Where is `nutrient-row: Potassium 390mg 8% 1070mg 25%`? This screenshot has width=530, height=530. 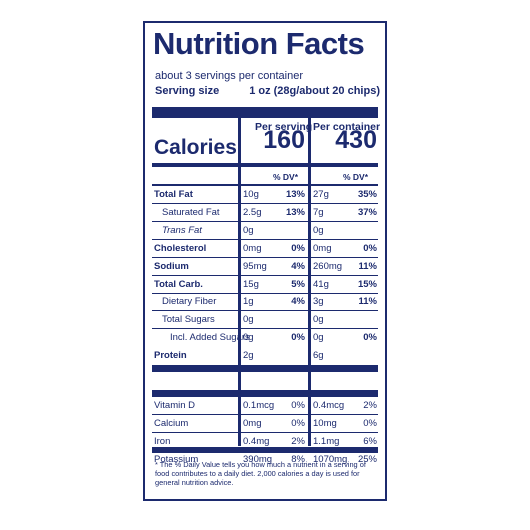
nutrient-row: Potassium 390mg 8% 1070mg 25% is located at coordinates (265, 459).